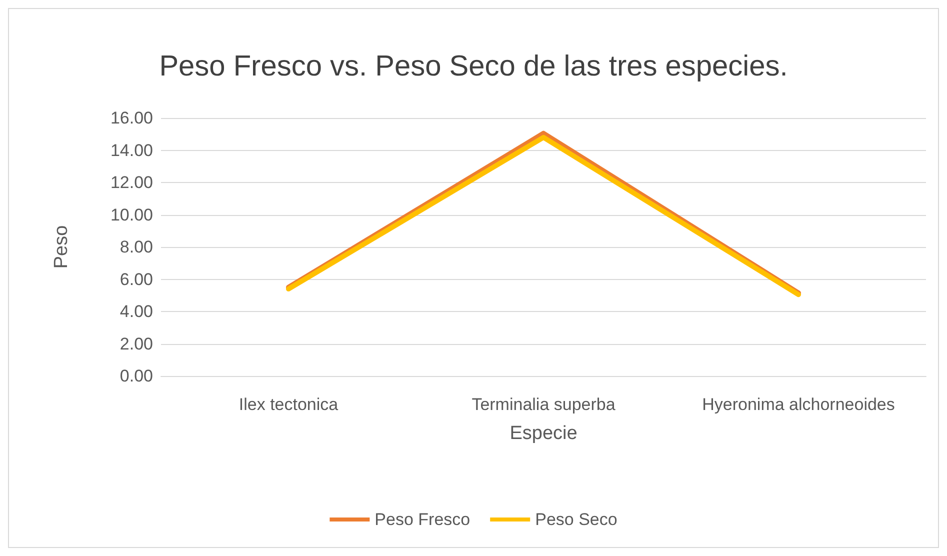 Image resolution: width=947 pixels, height=556 pixels. What do you see at coordinates (136, 376) in the screenshot?
I see `y-tick-label: 0.00` at bounding box center [136, 376].